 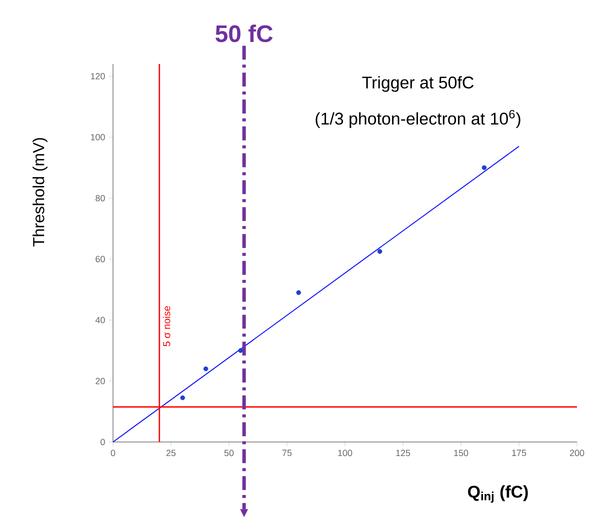 I want to click on y-tick-label: 60, so click(x=100, y=259).